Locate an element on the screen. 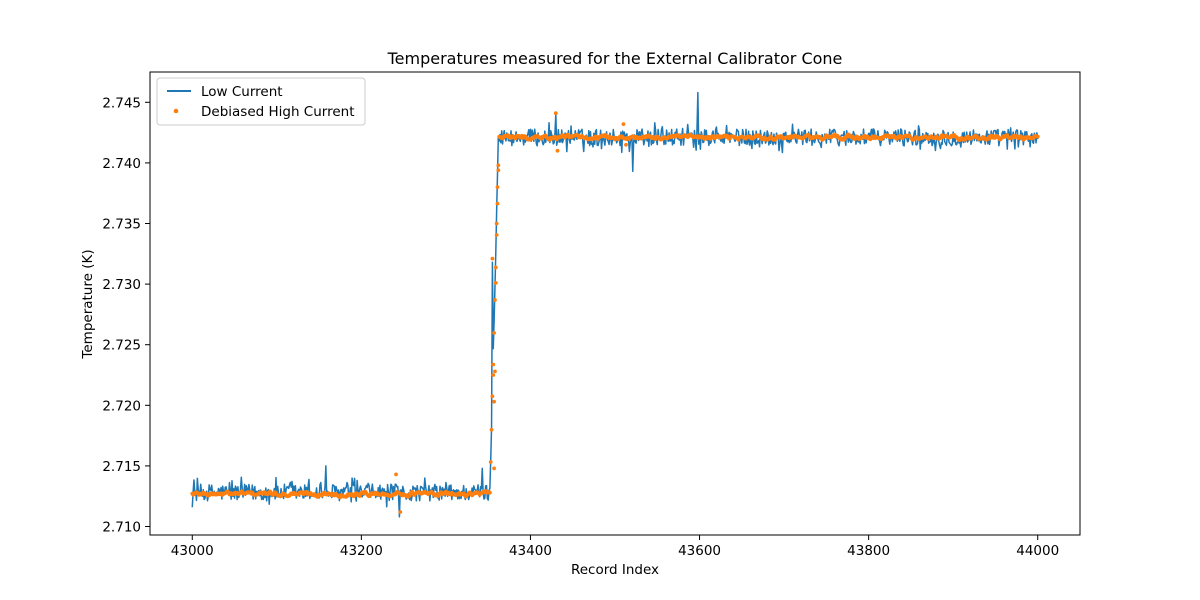 The image size is (1200, 600). y-axis-ticks: 2.710 2.715 2.720 2.725 2.730 2.735 2.740 2.745 is located at coordinates (126, 315).